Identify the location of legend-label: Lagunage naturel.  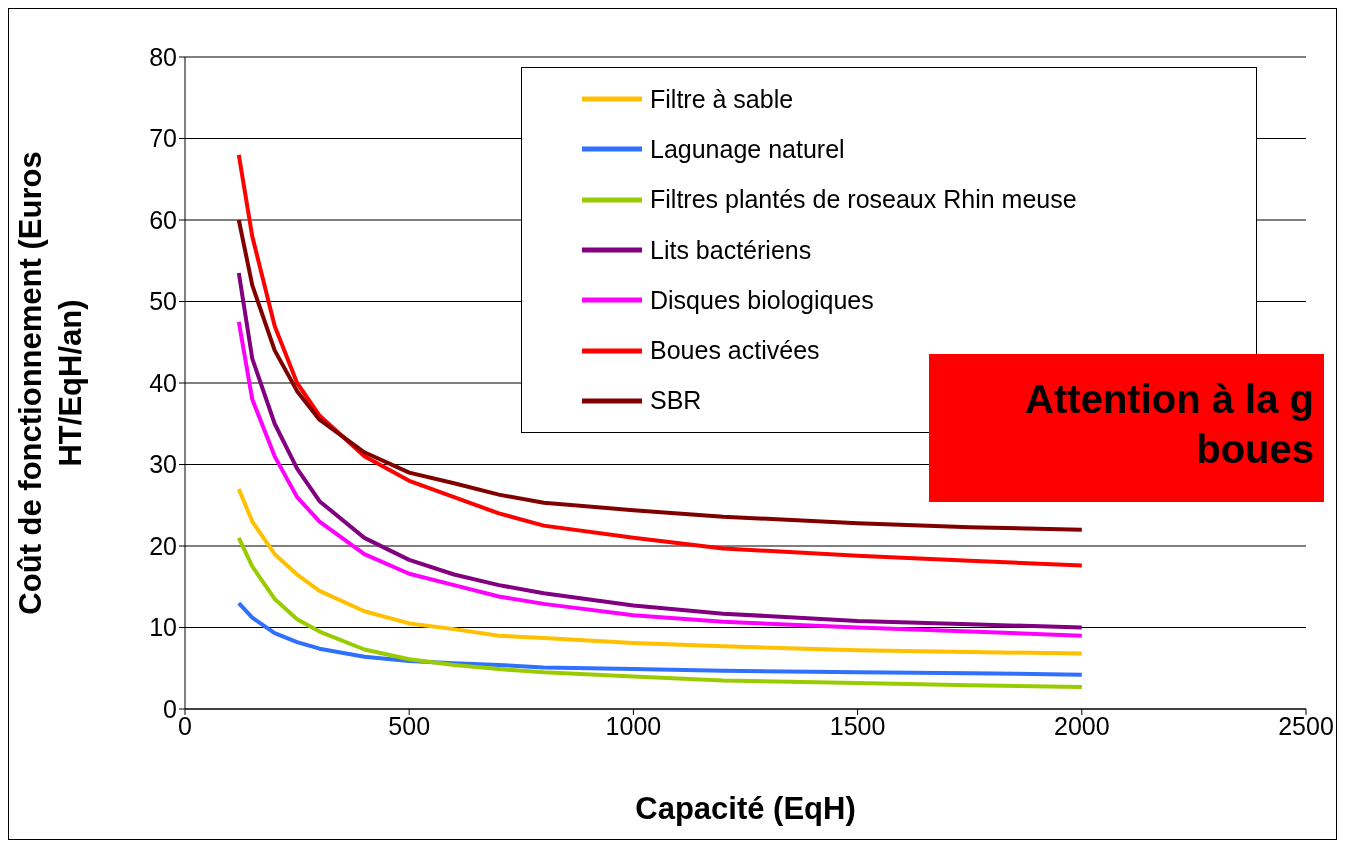
(747, 149).